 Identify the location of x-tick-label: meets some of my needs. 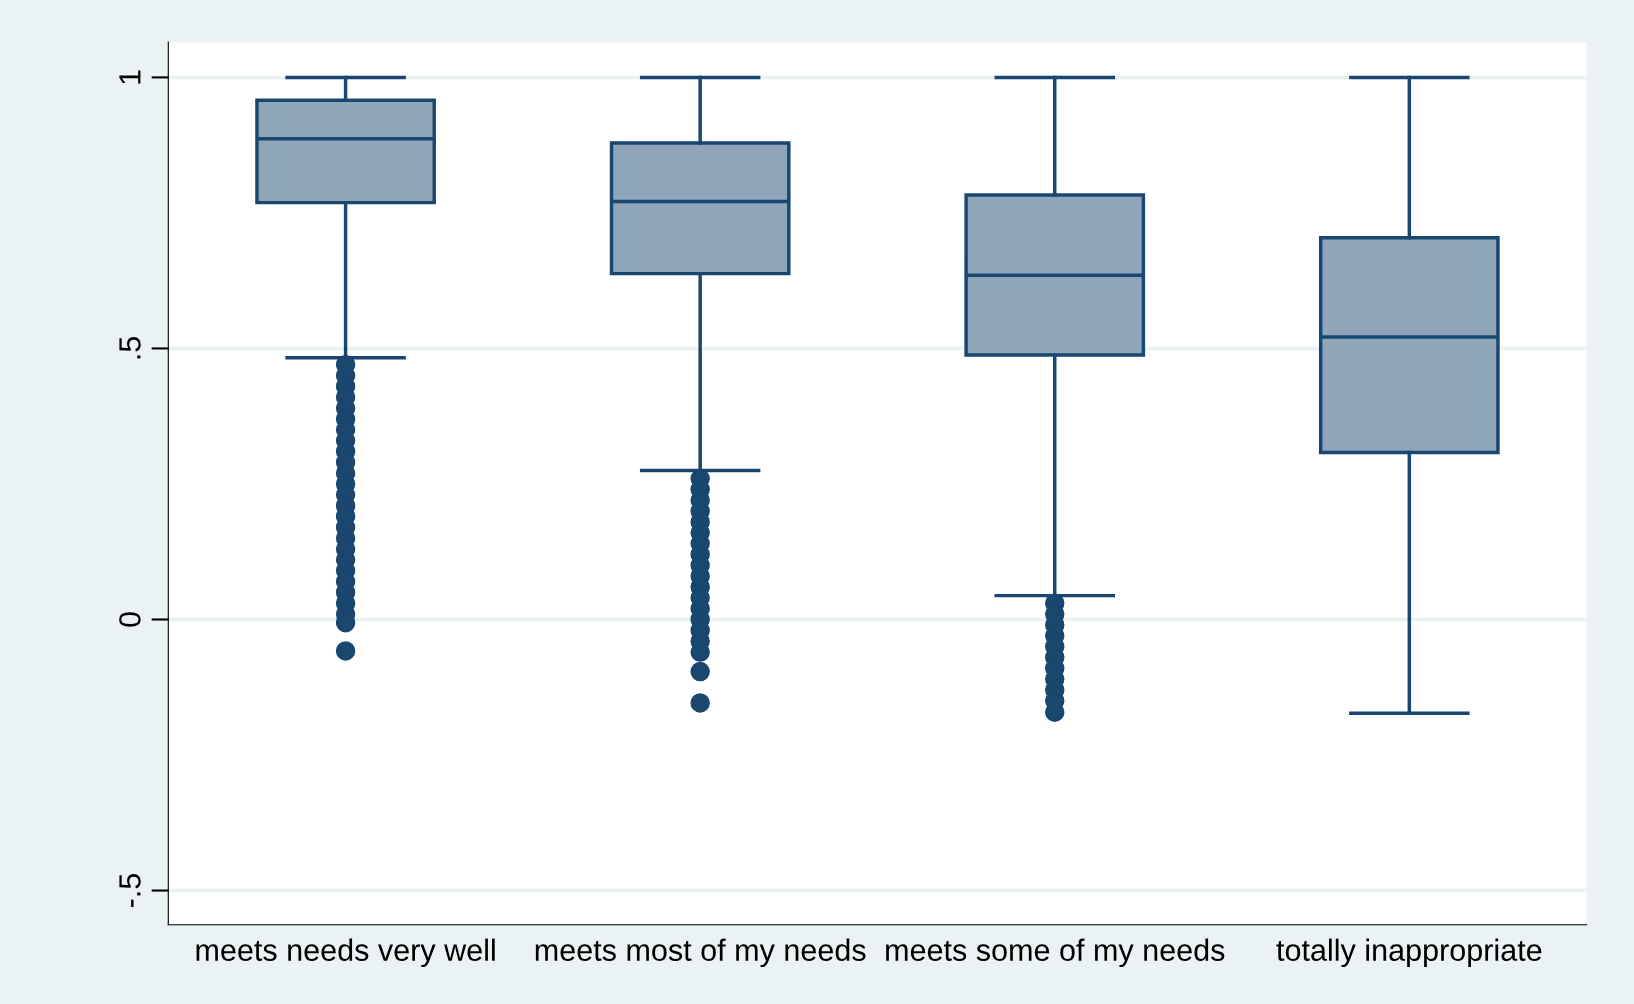
(1055, 953).